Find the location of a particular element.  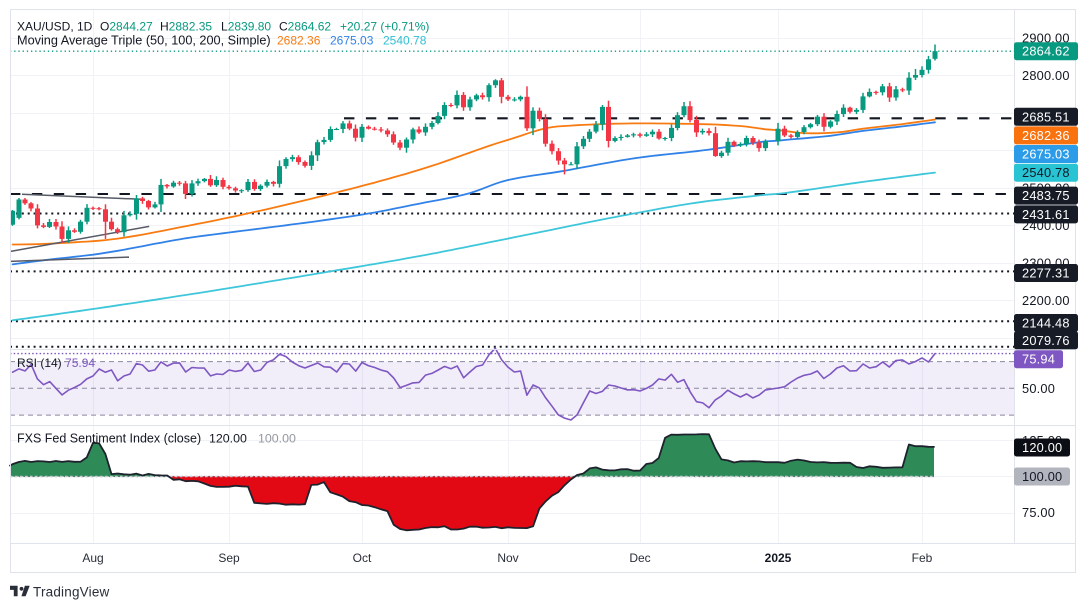

svg-text: Oct is located at coordinates (362, 558).